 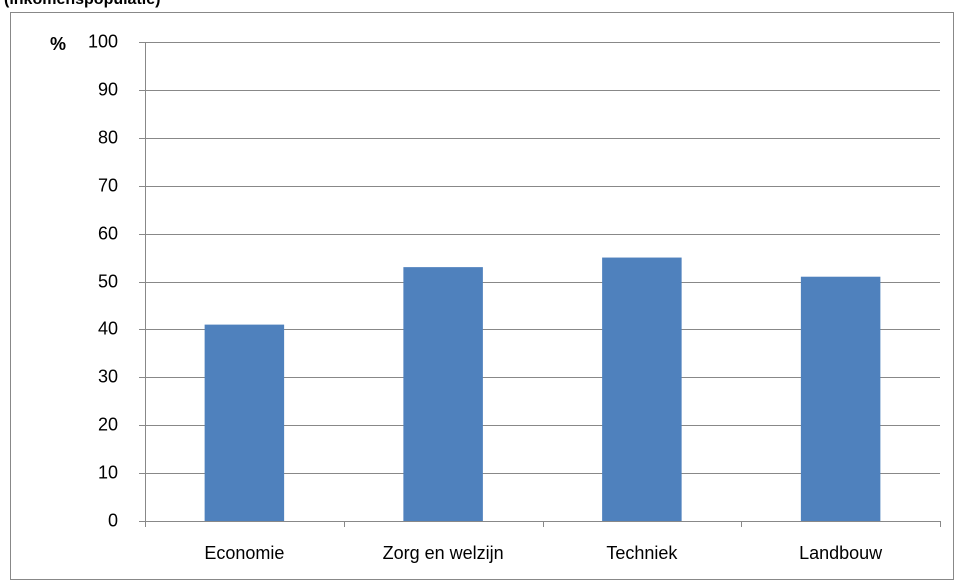 I want to click on y-tick-label: 0, so click(x=113, y=520).